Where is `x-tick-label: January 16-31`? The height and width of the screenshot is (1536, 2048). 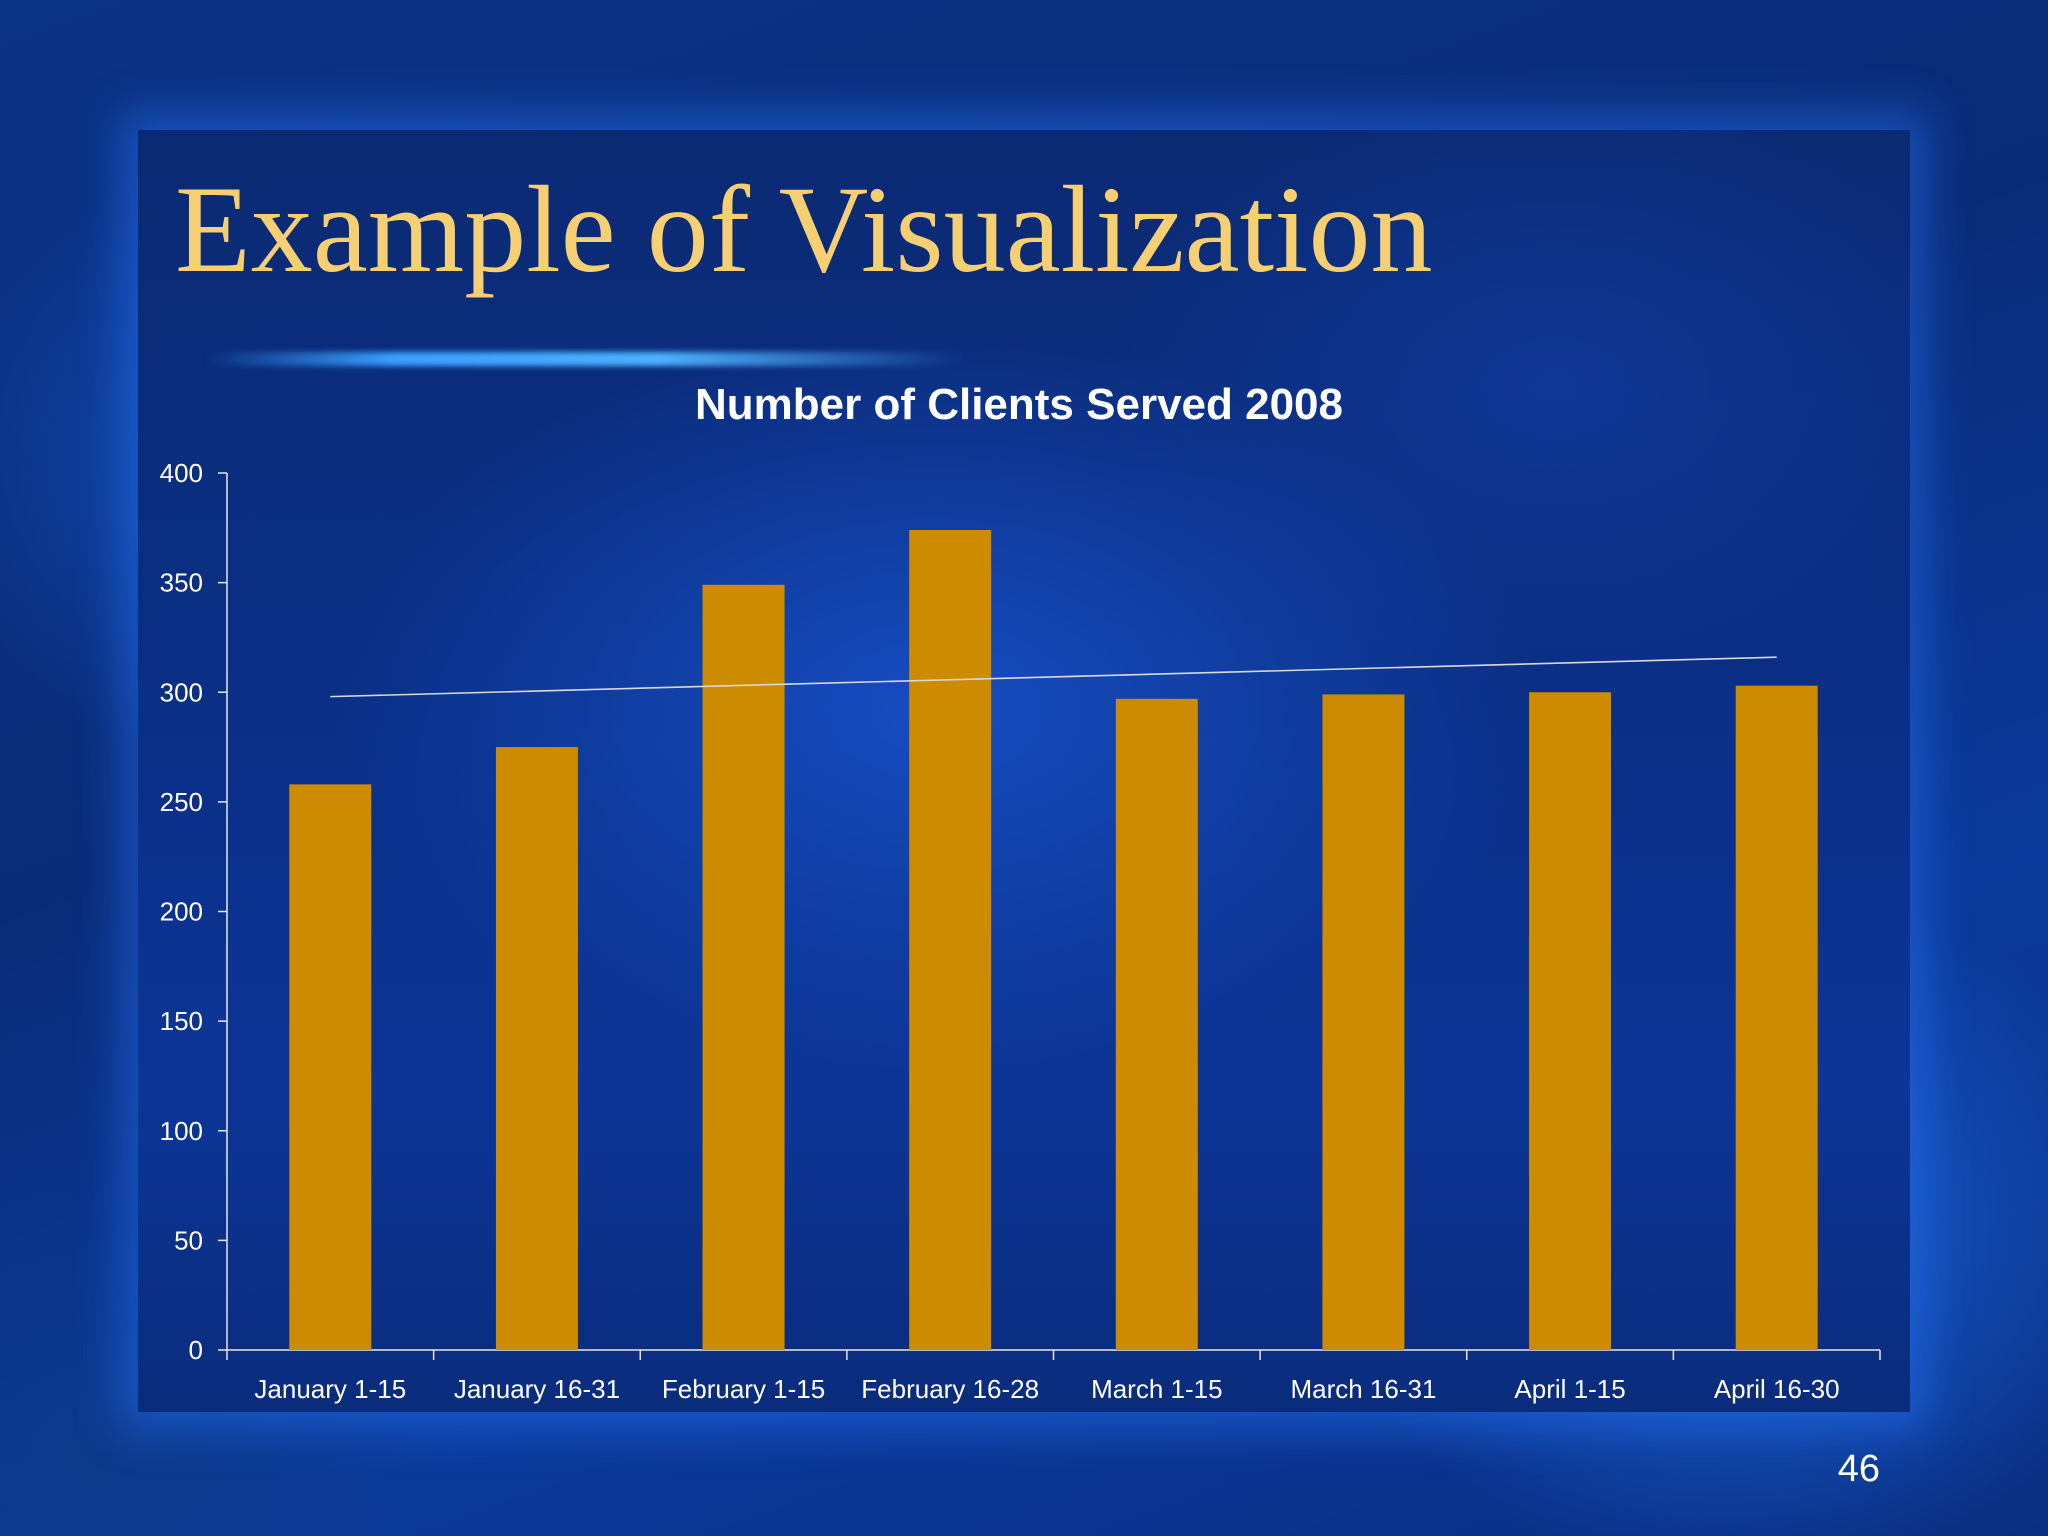 x-tick-label: January 16-31 is located at coordinates (537, 1389).